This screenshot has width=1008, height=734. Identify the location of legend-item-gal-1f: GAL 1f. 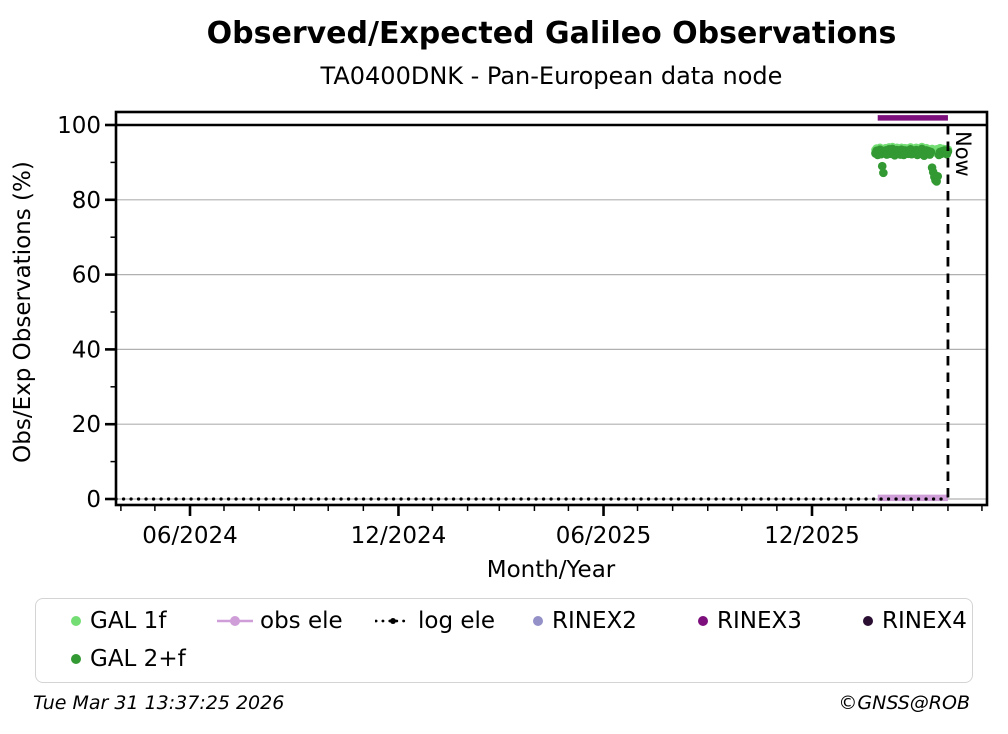
(117, 621).